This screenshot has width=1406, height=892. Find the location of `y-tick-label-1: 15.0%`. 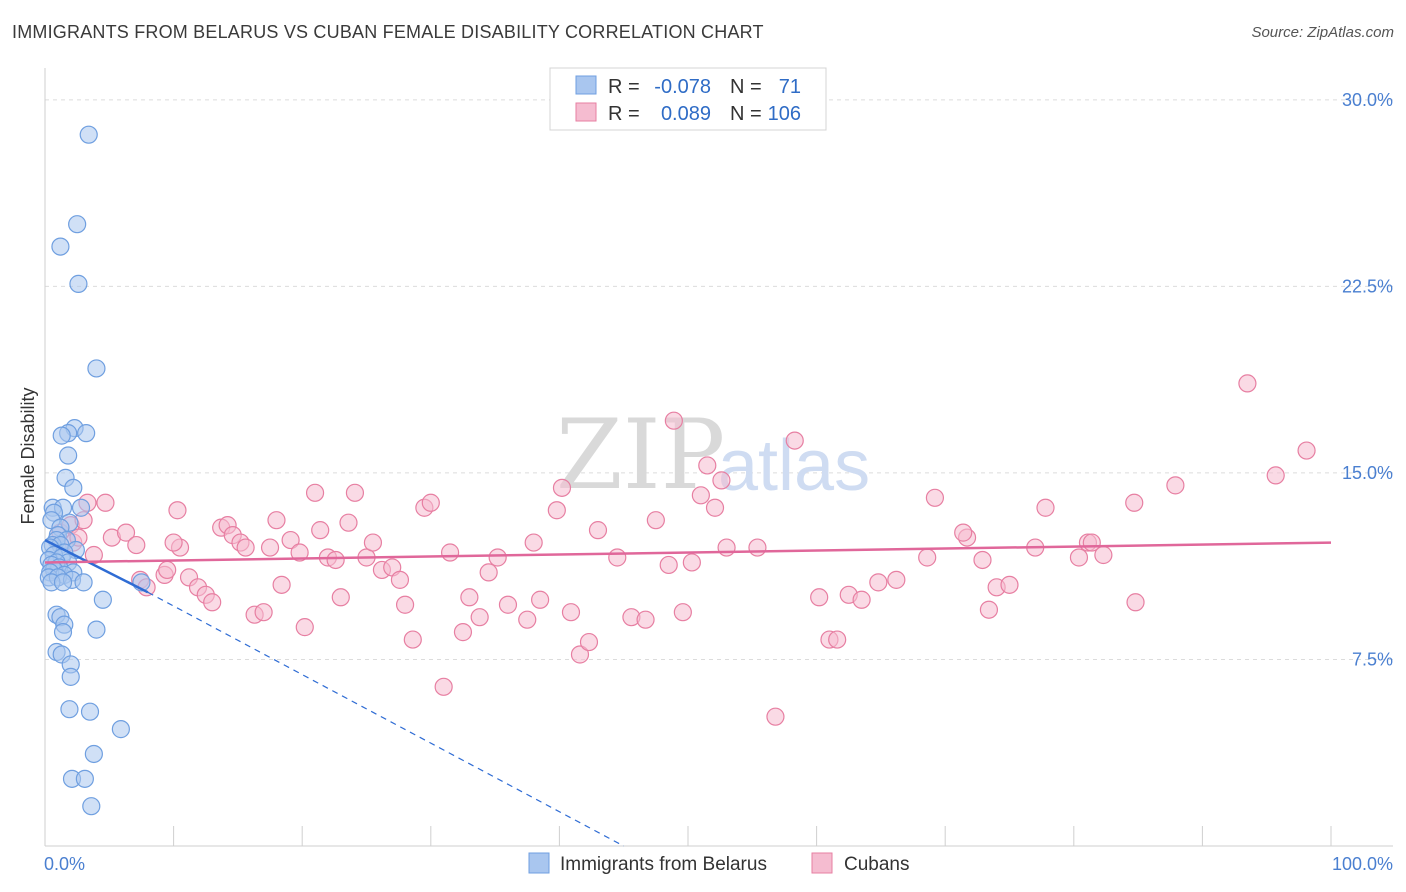

y-tick-label-1: 15.0% is located at coordinates (1367, 473).